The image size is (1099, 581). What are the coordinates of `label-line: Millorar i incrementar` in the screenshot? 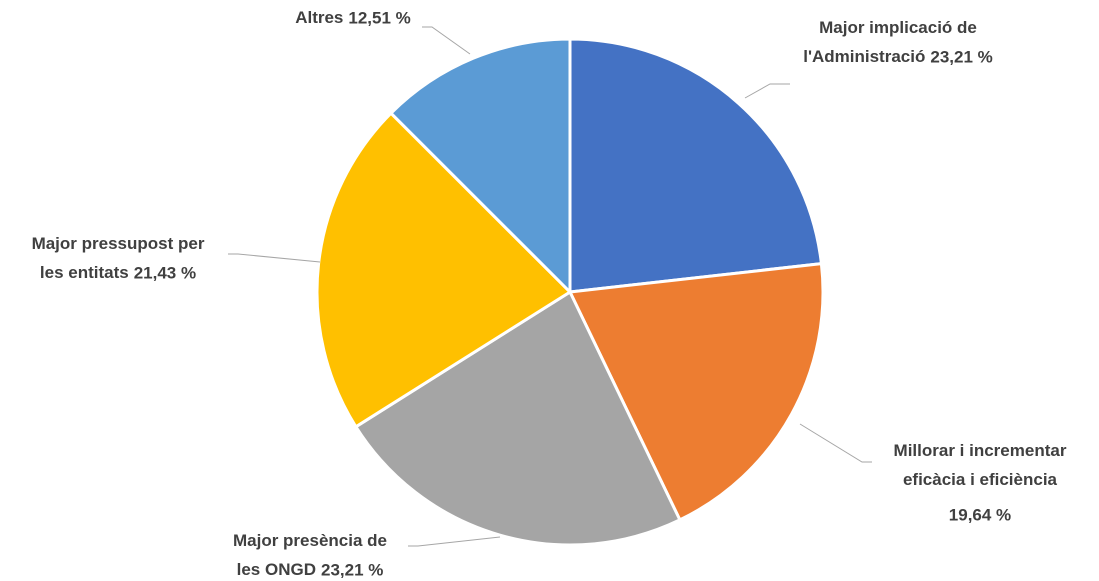 It's located at (980, 450).